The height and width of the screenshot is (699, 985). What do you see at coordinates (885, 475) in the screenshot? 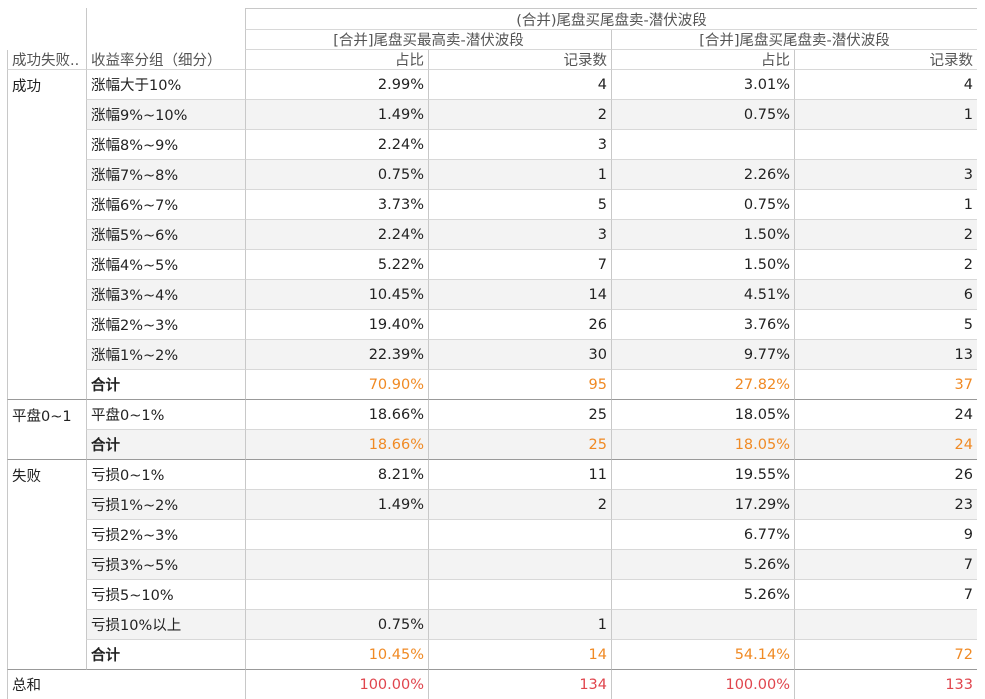
I see `value-cell: 26` at bounding box center [885, 475].